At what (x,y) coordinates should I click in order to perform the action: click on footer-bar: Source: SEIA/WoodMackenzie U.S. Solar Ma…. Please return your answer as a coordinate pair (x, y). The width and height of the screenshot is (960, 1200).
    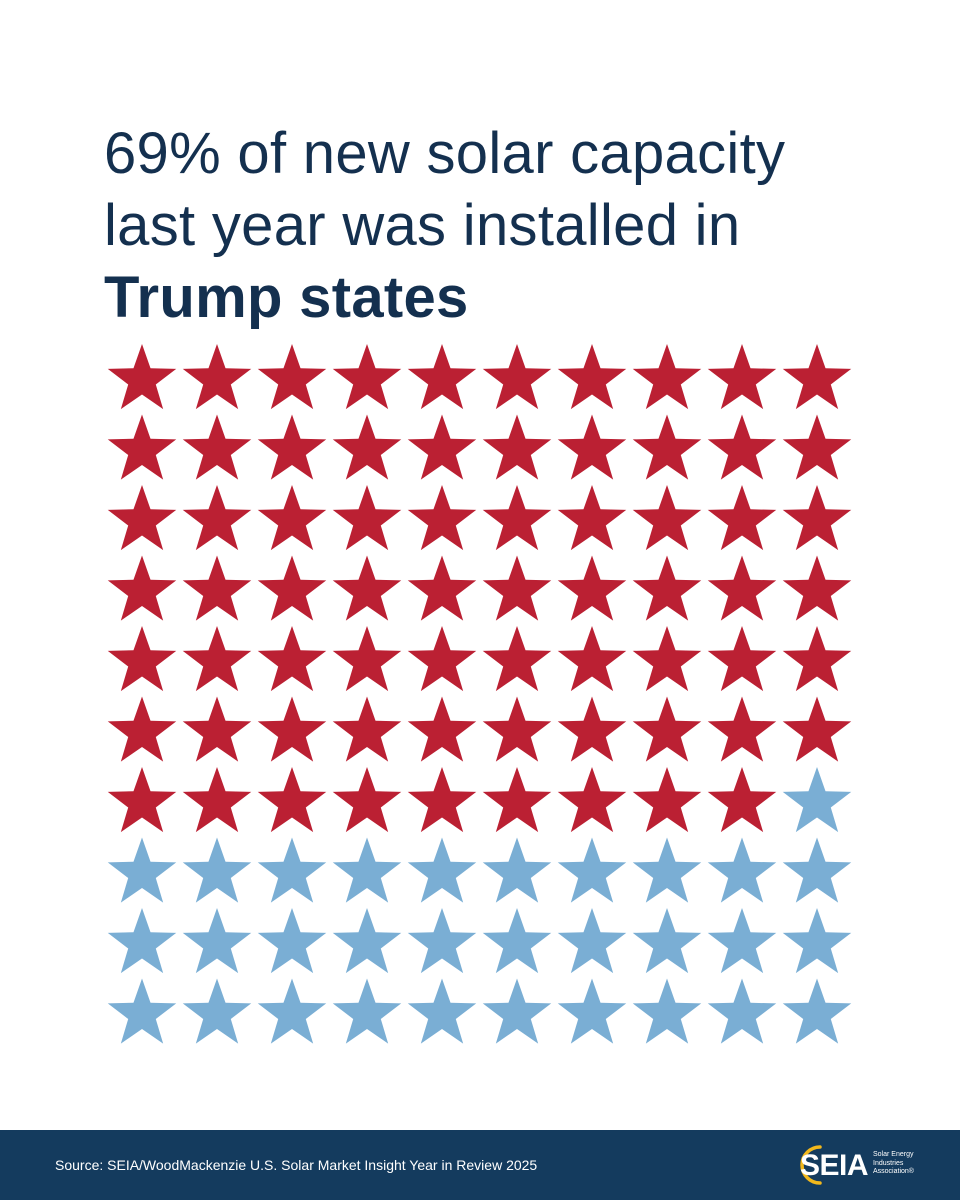
    Looking at the image, I should click on (480, 1165).